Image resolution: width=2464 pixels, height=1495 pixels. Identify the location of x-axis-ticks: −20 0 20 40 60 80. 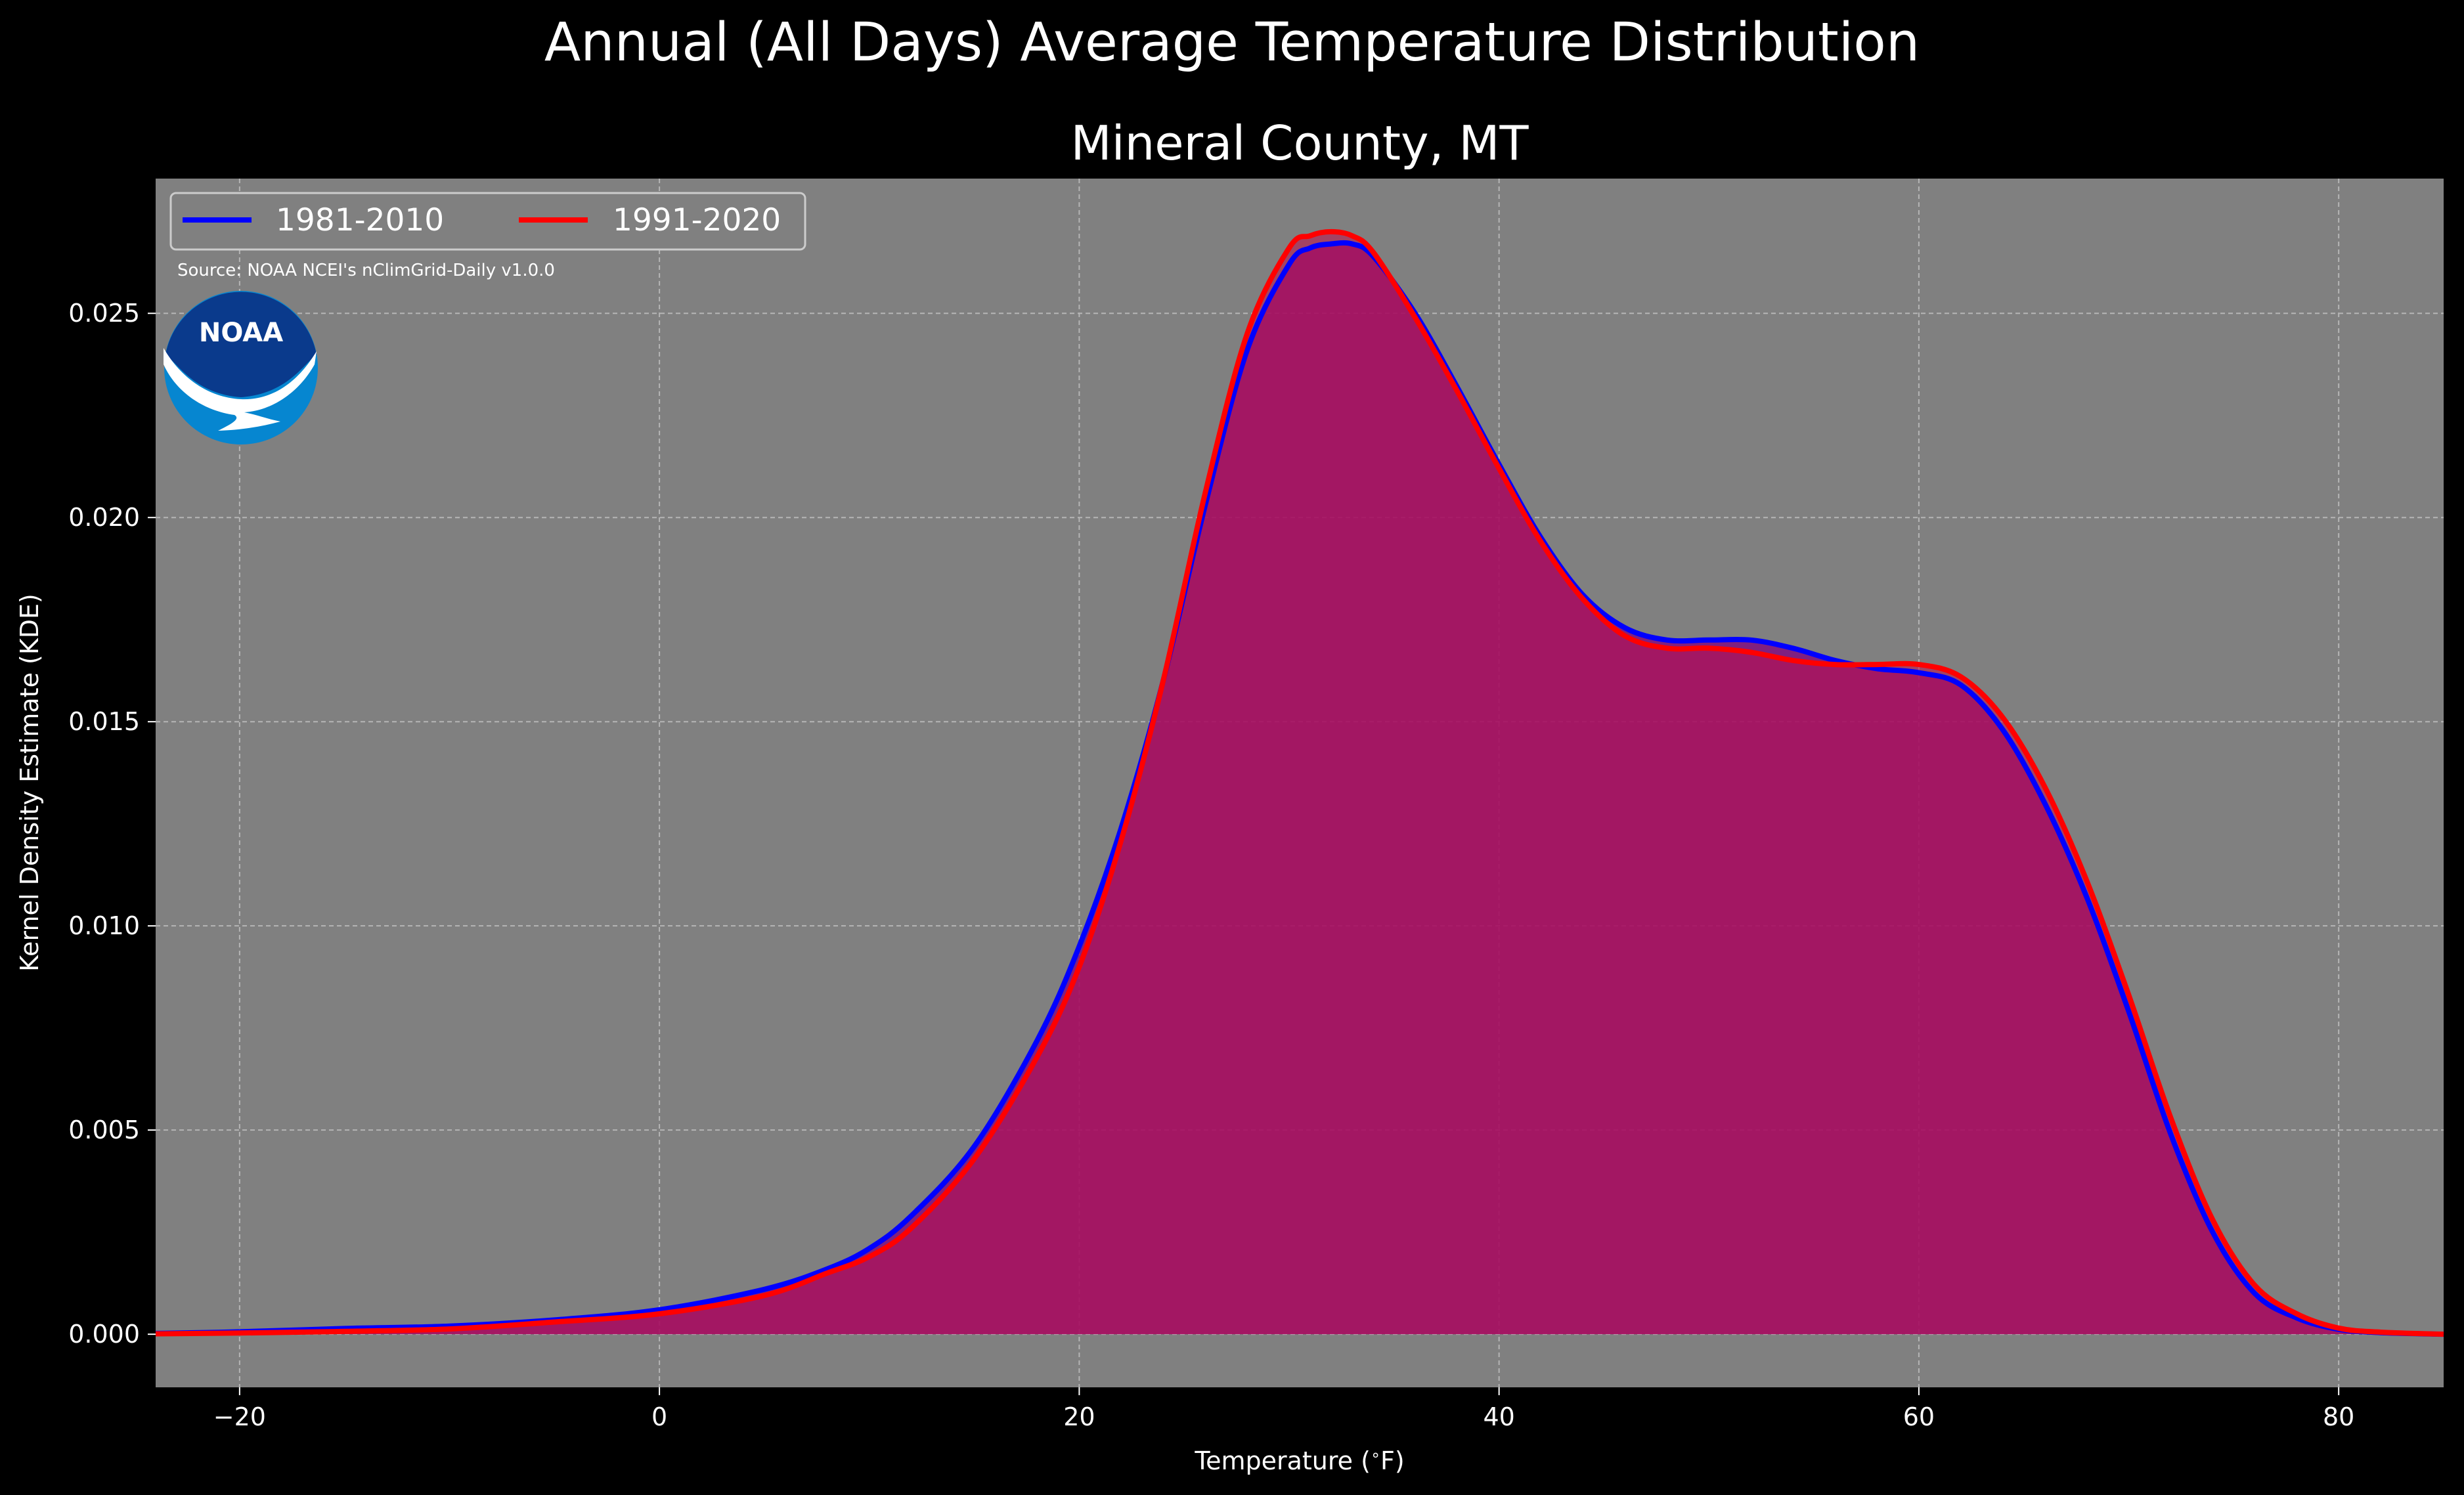
(1283, 1409).